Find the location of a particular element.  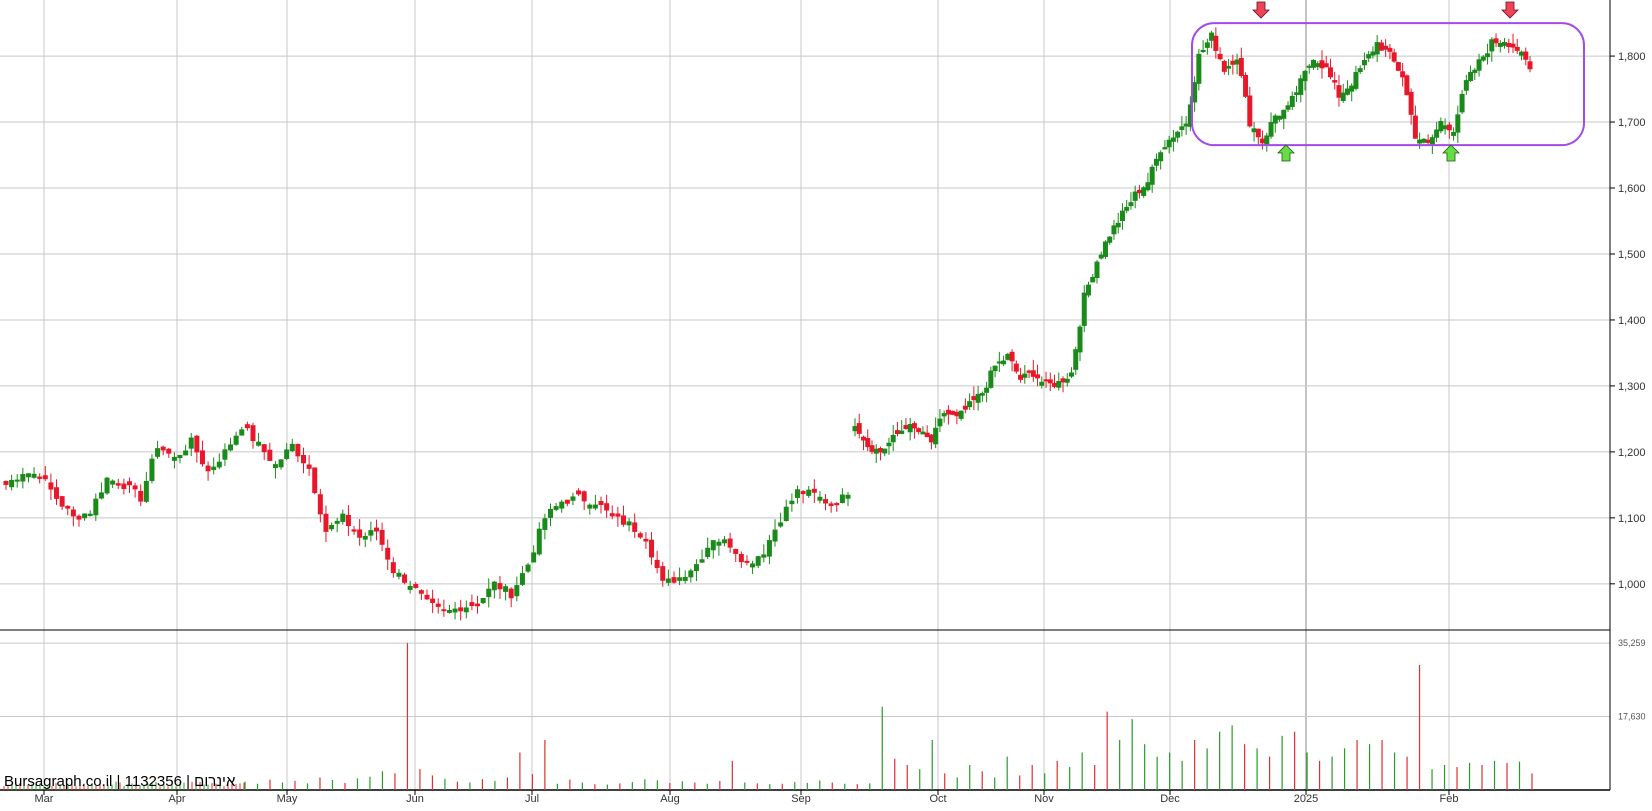

price-tick-label: 1,600 is located at coordinates (1632, 189).